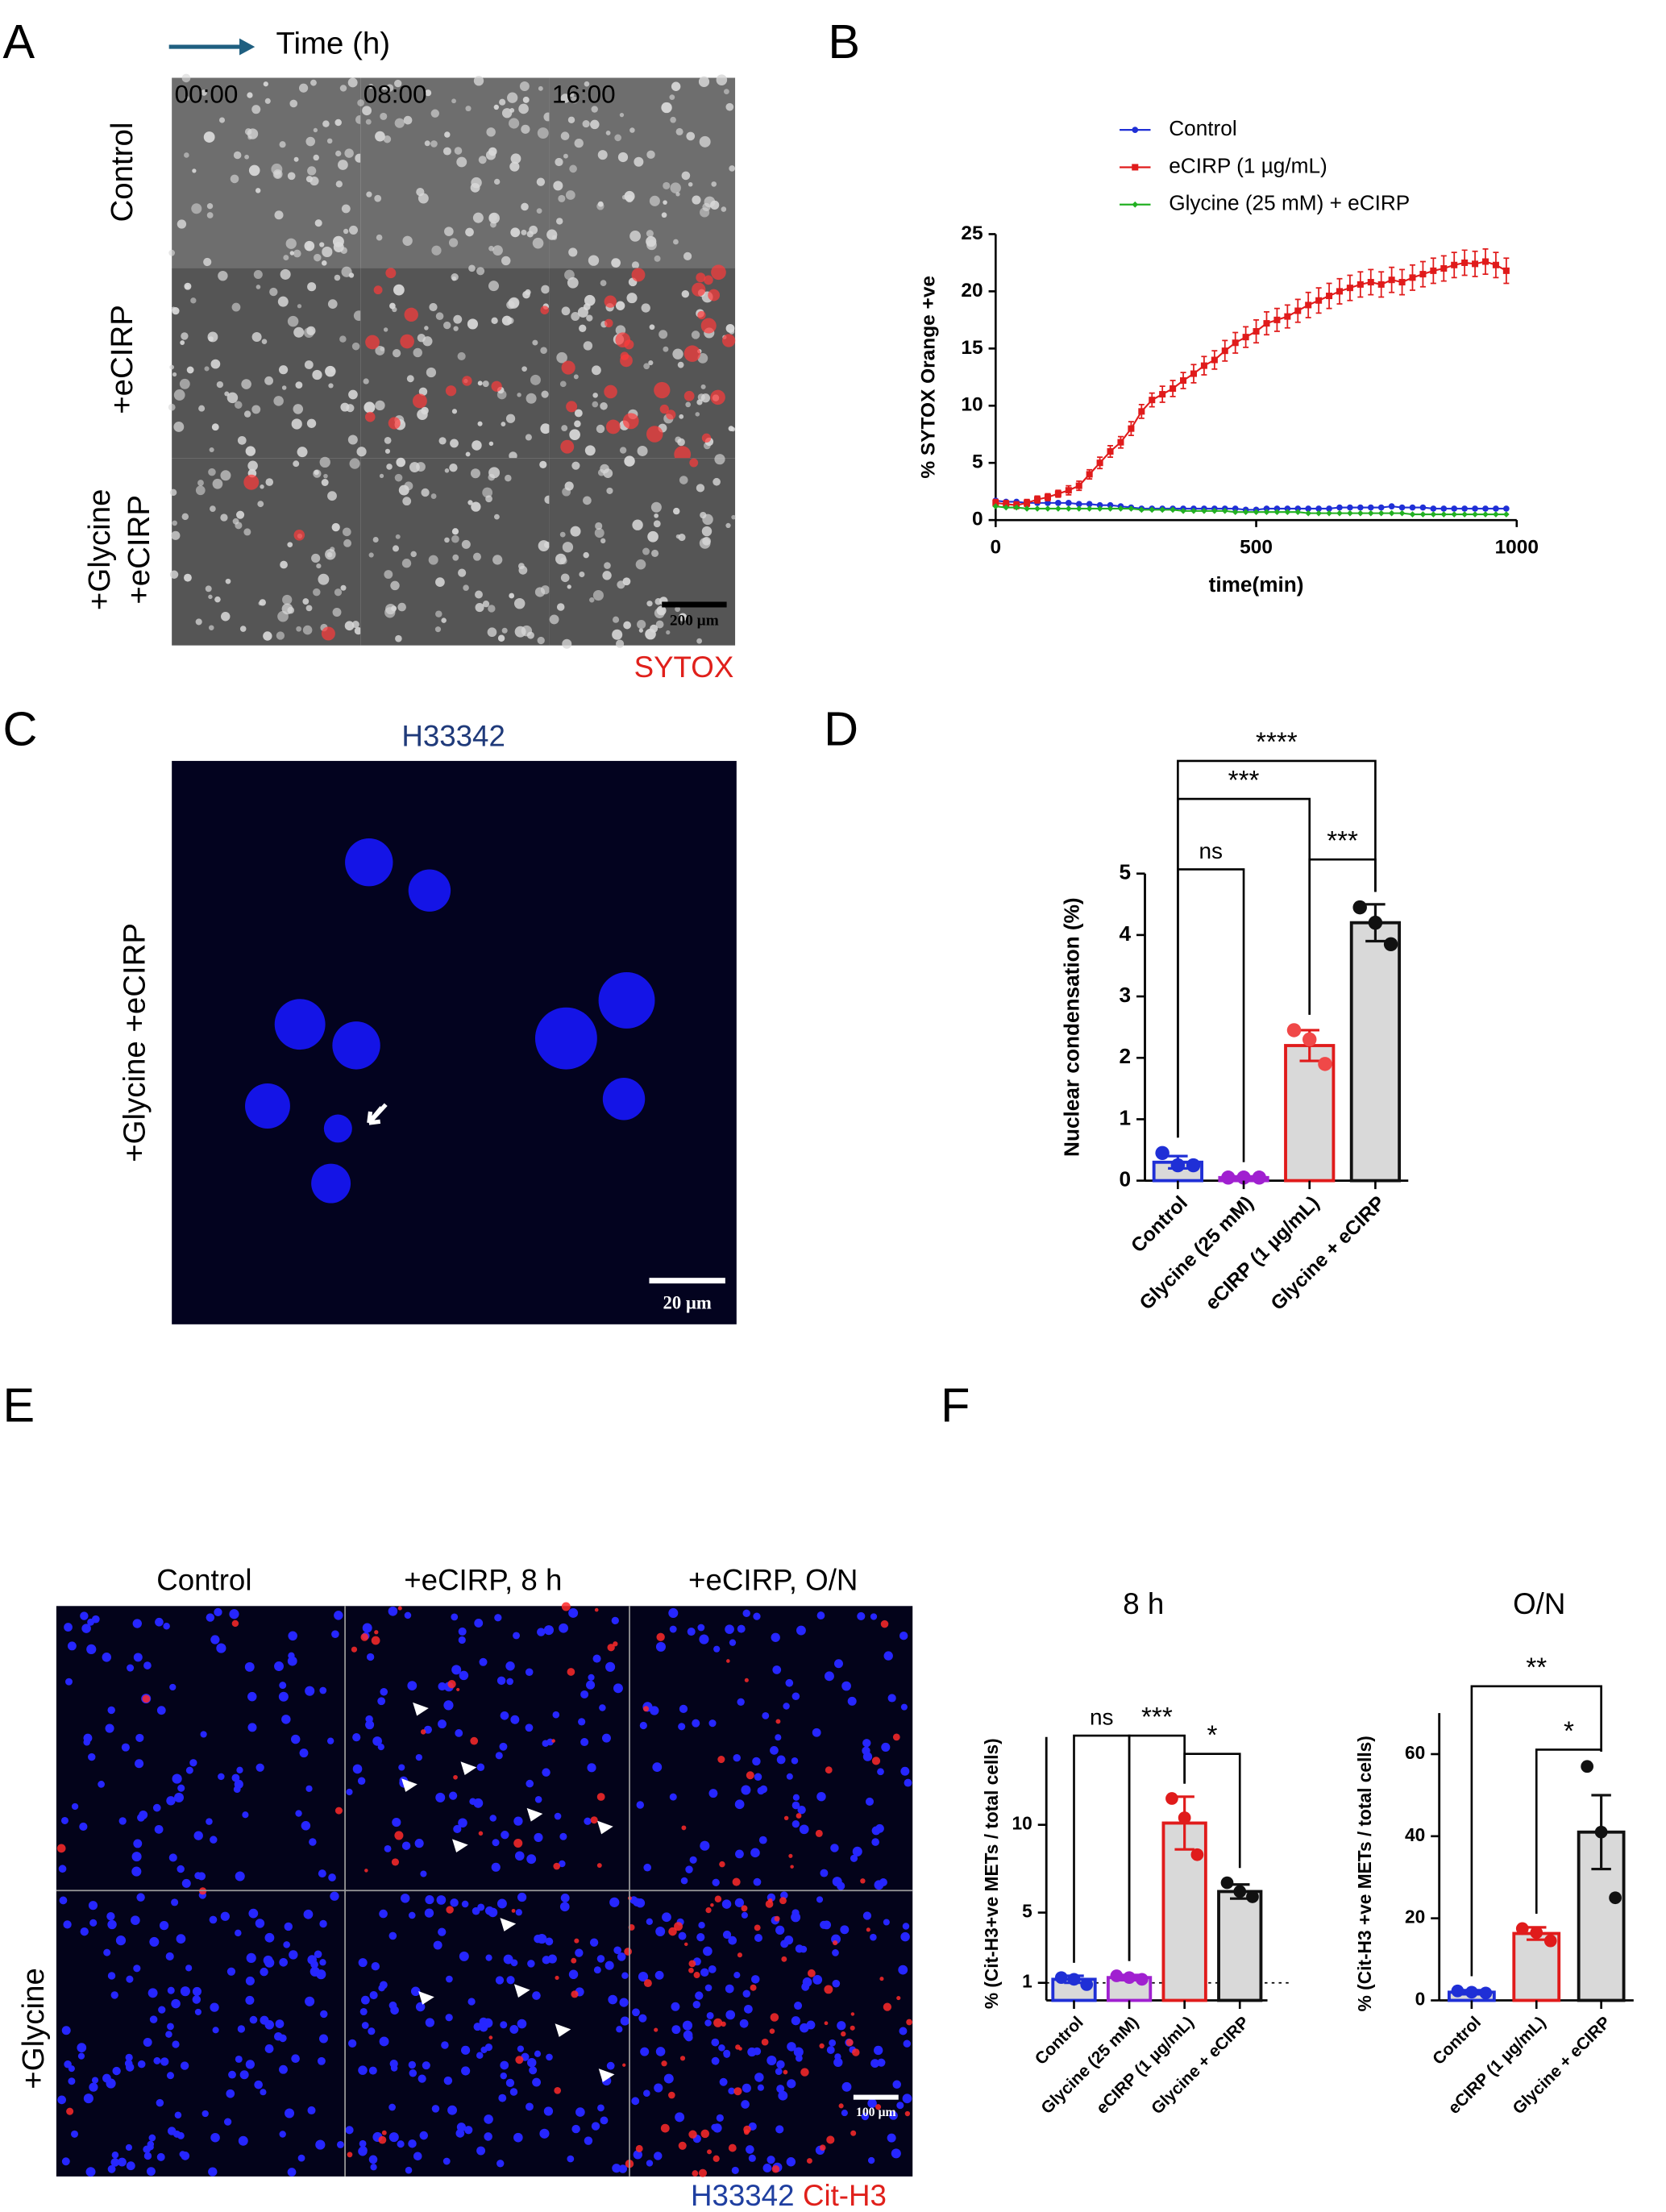 This screenshot has width=1666, height=2212. What do you see at coordinates (1364, 1873) in the screenshot?
I see `y-axis-label: % (Cit-H3 +ve METs / total cells)` at bounding box center [1364, 1873].